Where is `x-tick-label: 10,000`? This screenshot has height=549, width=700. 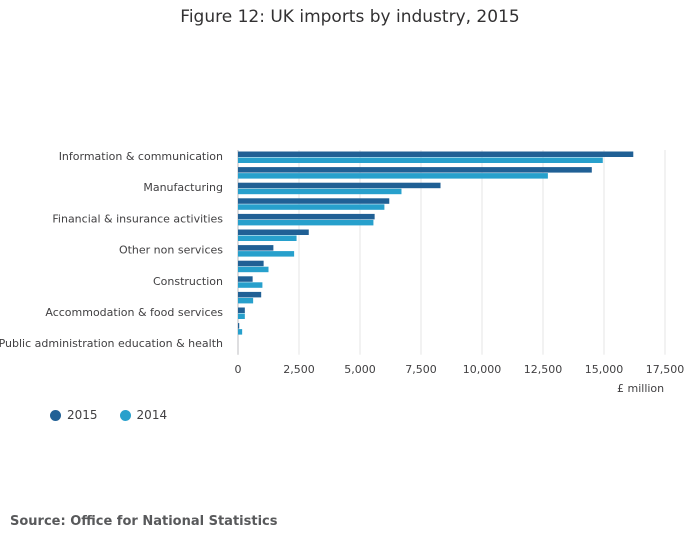
x-tick-label: 10,000 is located at coordinates (482, 369).